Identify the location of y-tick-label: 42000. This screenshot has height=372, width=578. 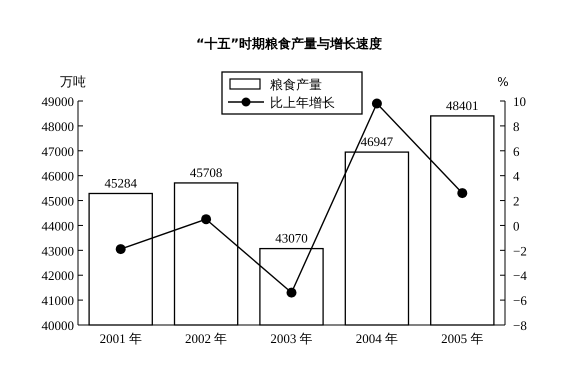
(58, 276).